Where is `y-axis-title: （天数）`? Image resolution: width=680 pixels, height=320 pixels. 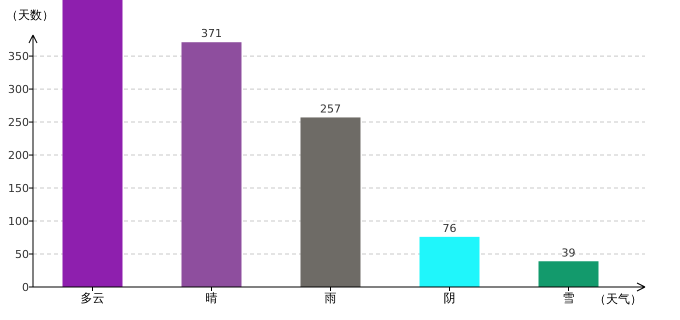 y-axis-title: （天数） is located at coordinates (30, 15).